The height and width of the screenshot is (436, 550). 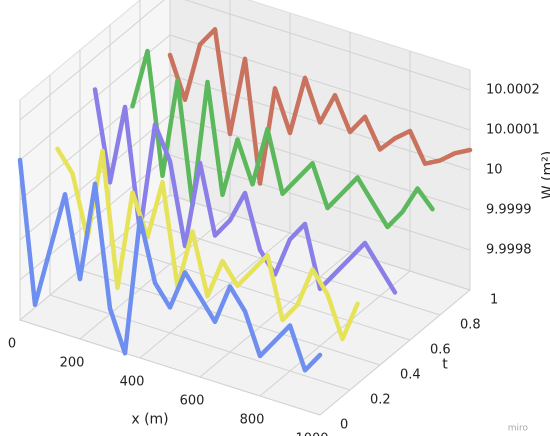 I want to click on z-tick-label: 9.9998, so click(x=509, y=250).